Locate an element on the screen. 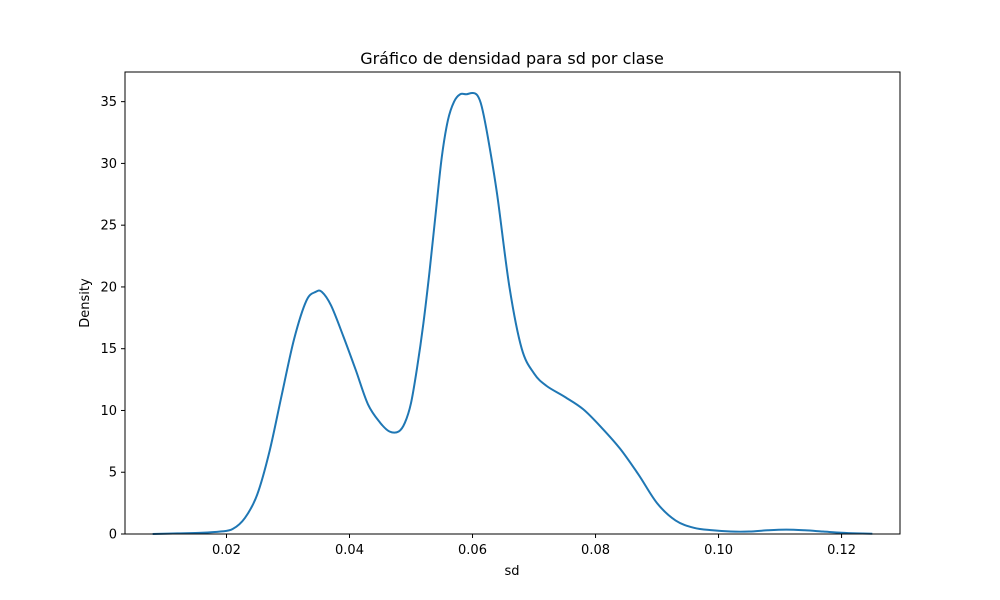 Image resolution: width=1000 pixels, height=600 pixels. x-axis-label: sd is located at coordinates (511, 571).